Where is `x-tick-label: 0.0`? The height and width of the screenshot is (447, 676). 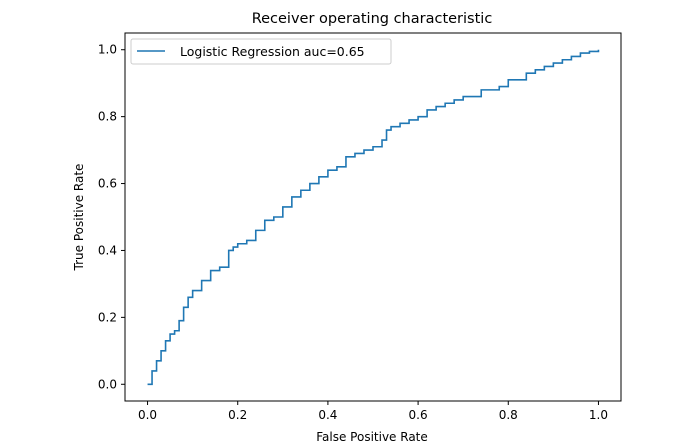
x-tick-label: 0.0 is located at coordinates (147, 415).